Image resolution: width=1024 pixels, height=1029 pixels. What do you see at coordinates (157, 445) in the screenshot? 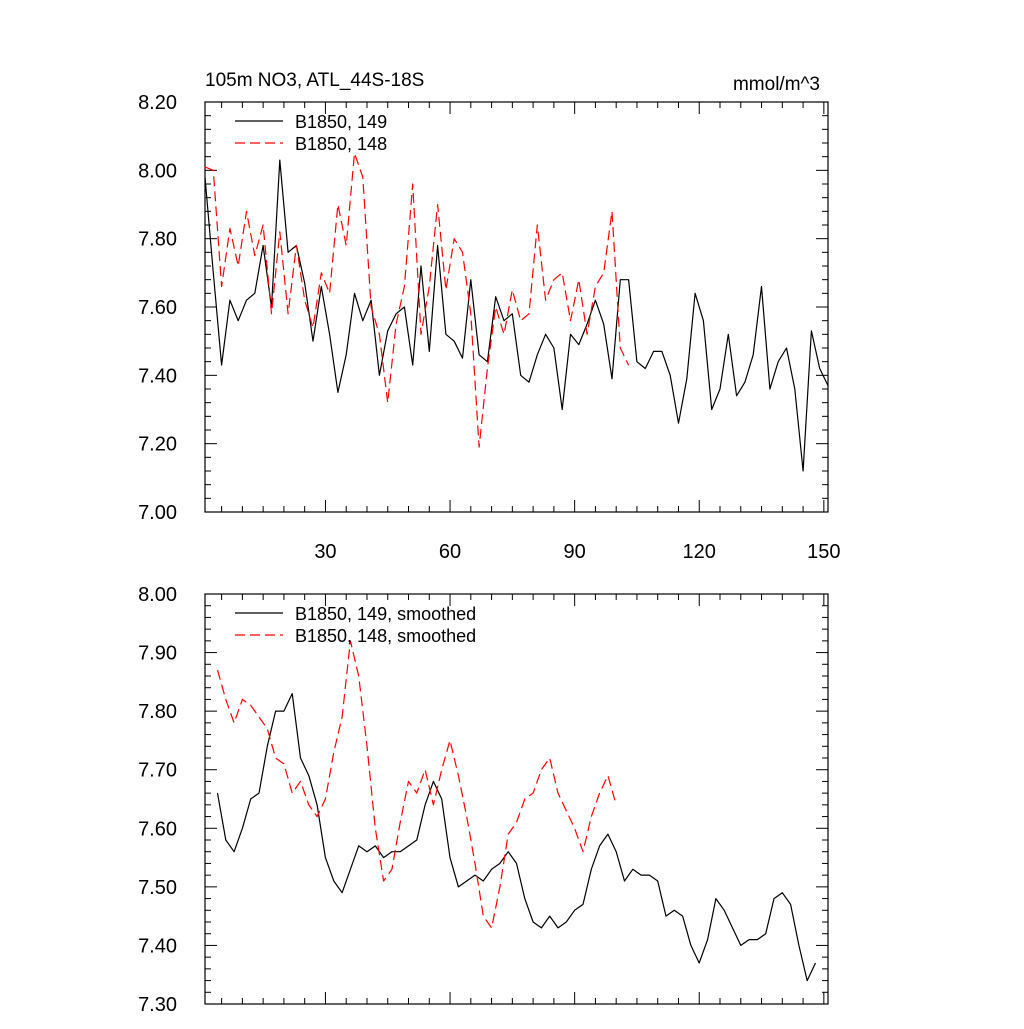
I see `y-tick-label: 7.20` at bounding box center [157, 445].